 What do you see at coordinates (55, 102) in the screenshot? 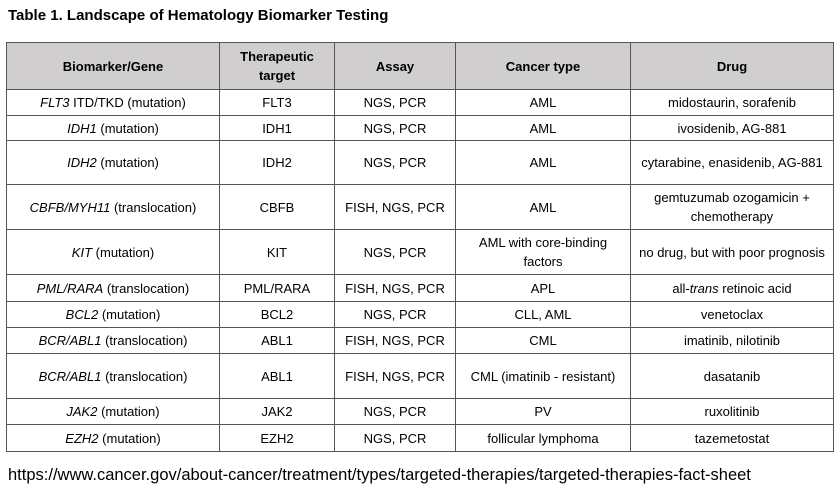
I see `gene-name: FLT3` at bounding box center [55, 102].